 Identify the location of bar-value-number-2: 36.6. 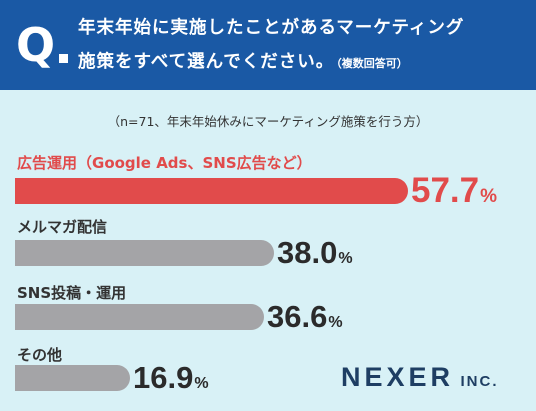
(297, 316).